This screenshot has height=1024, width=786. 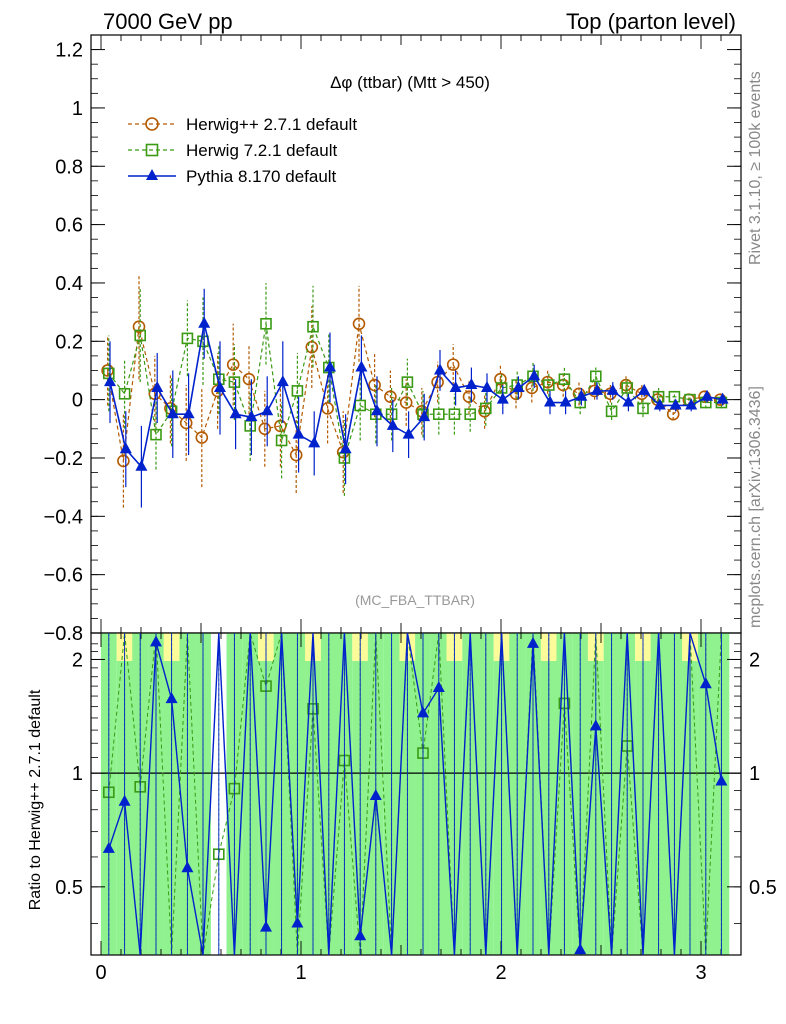 I want to click on main-ytick-label: 0.2, so click(x=69, y=342).